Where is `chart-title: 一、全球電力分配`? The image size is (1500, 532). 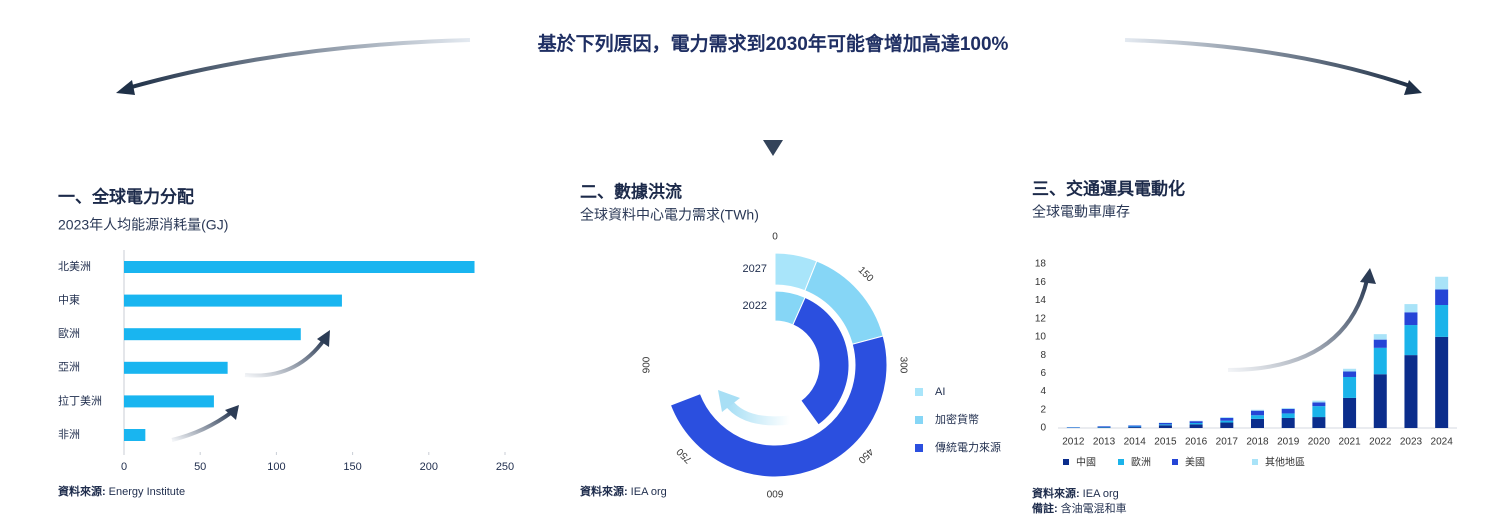
chart-title: 一、全球電力分配 is located at coordinates (126, 196).